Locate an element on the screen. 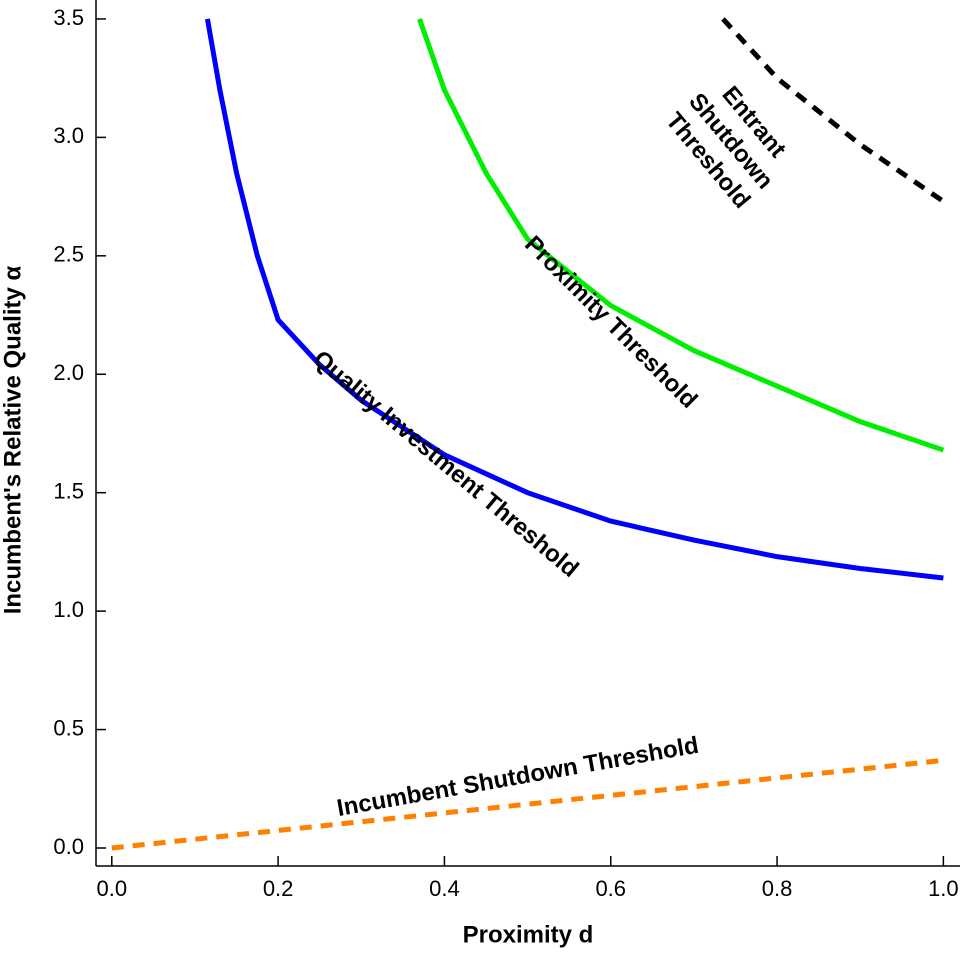 Image resolution: width=961 pixels, height=957 pixels. y-tick-label: 3.0 is located at coordinates (68, 135).